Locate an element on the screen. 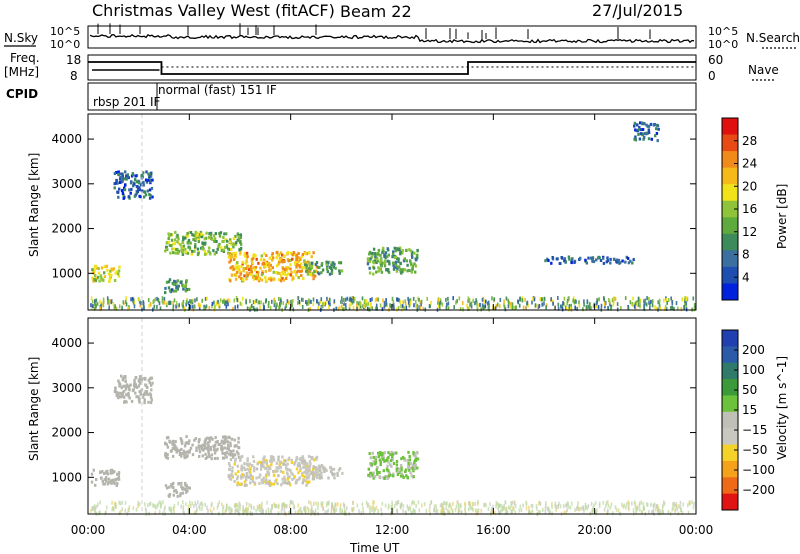 The image size is (800, 554). y-tick-label: 2000 is located at coordinates (66, 433).